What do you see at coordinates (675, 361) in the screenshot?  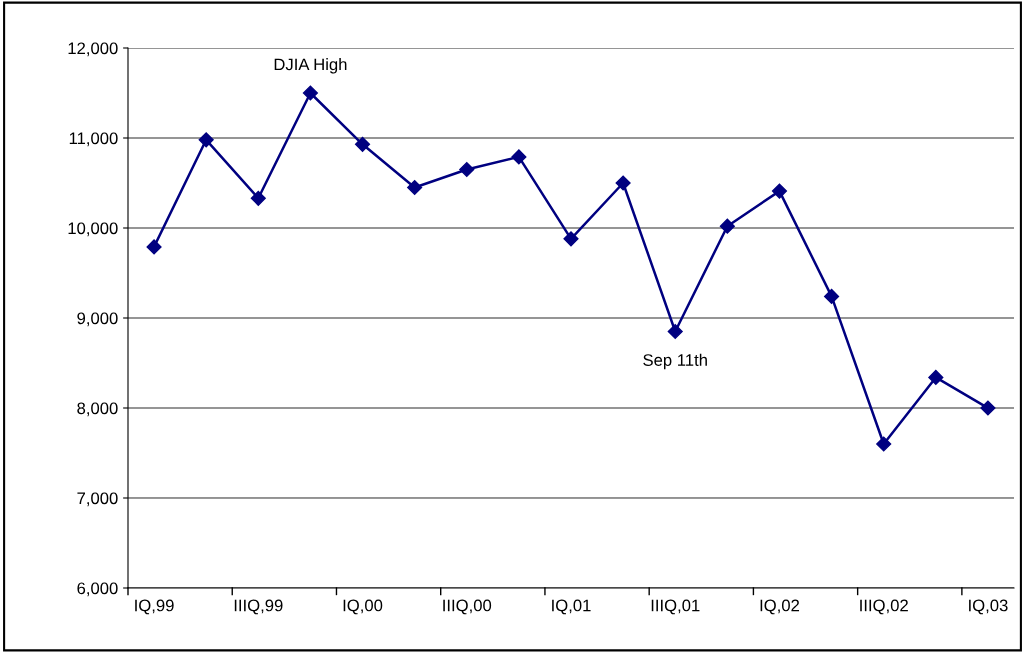 I see `annotation: Sep 11th` at bounding box center [675, 361].